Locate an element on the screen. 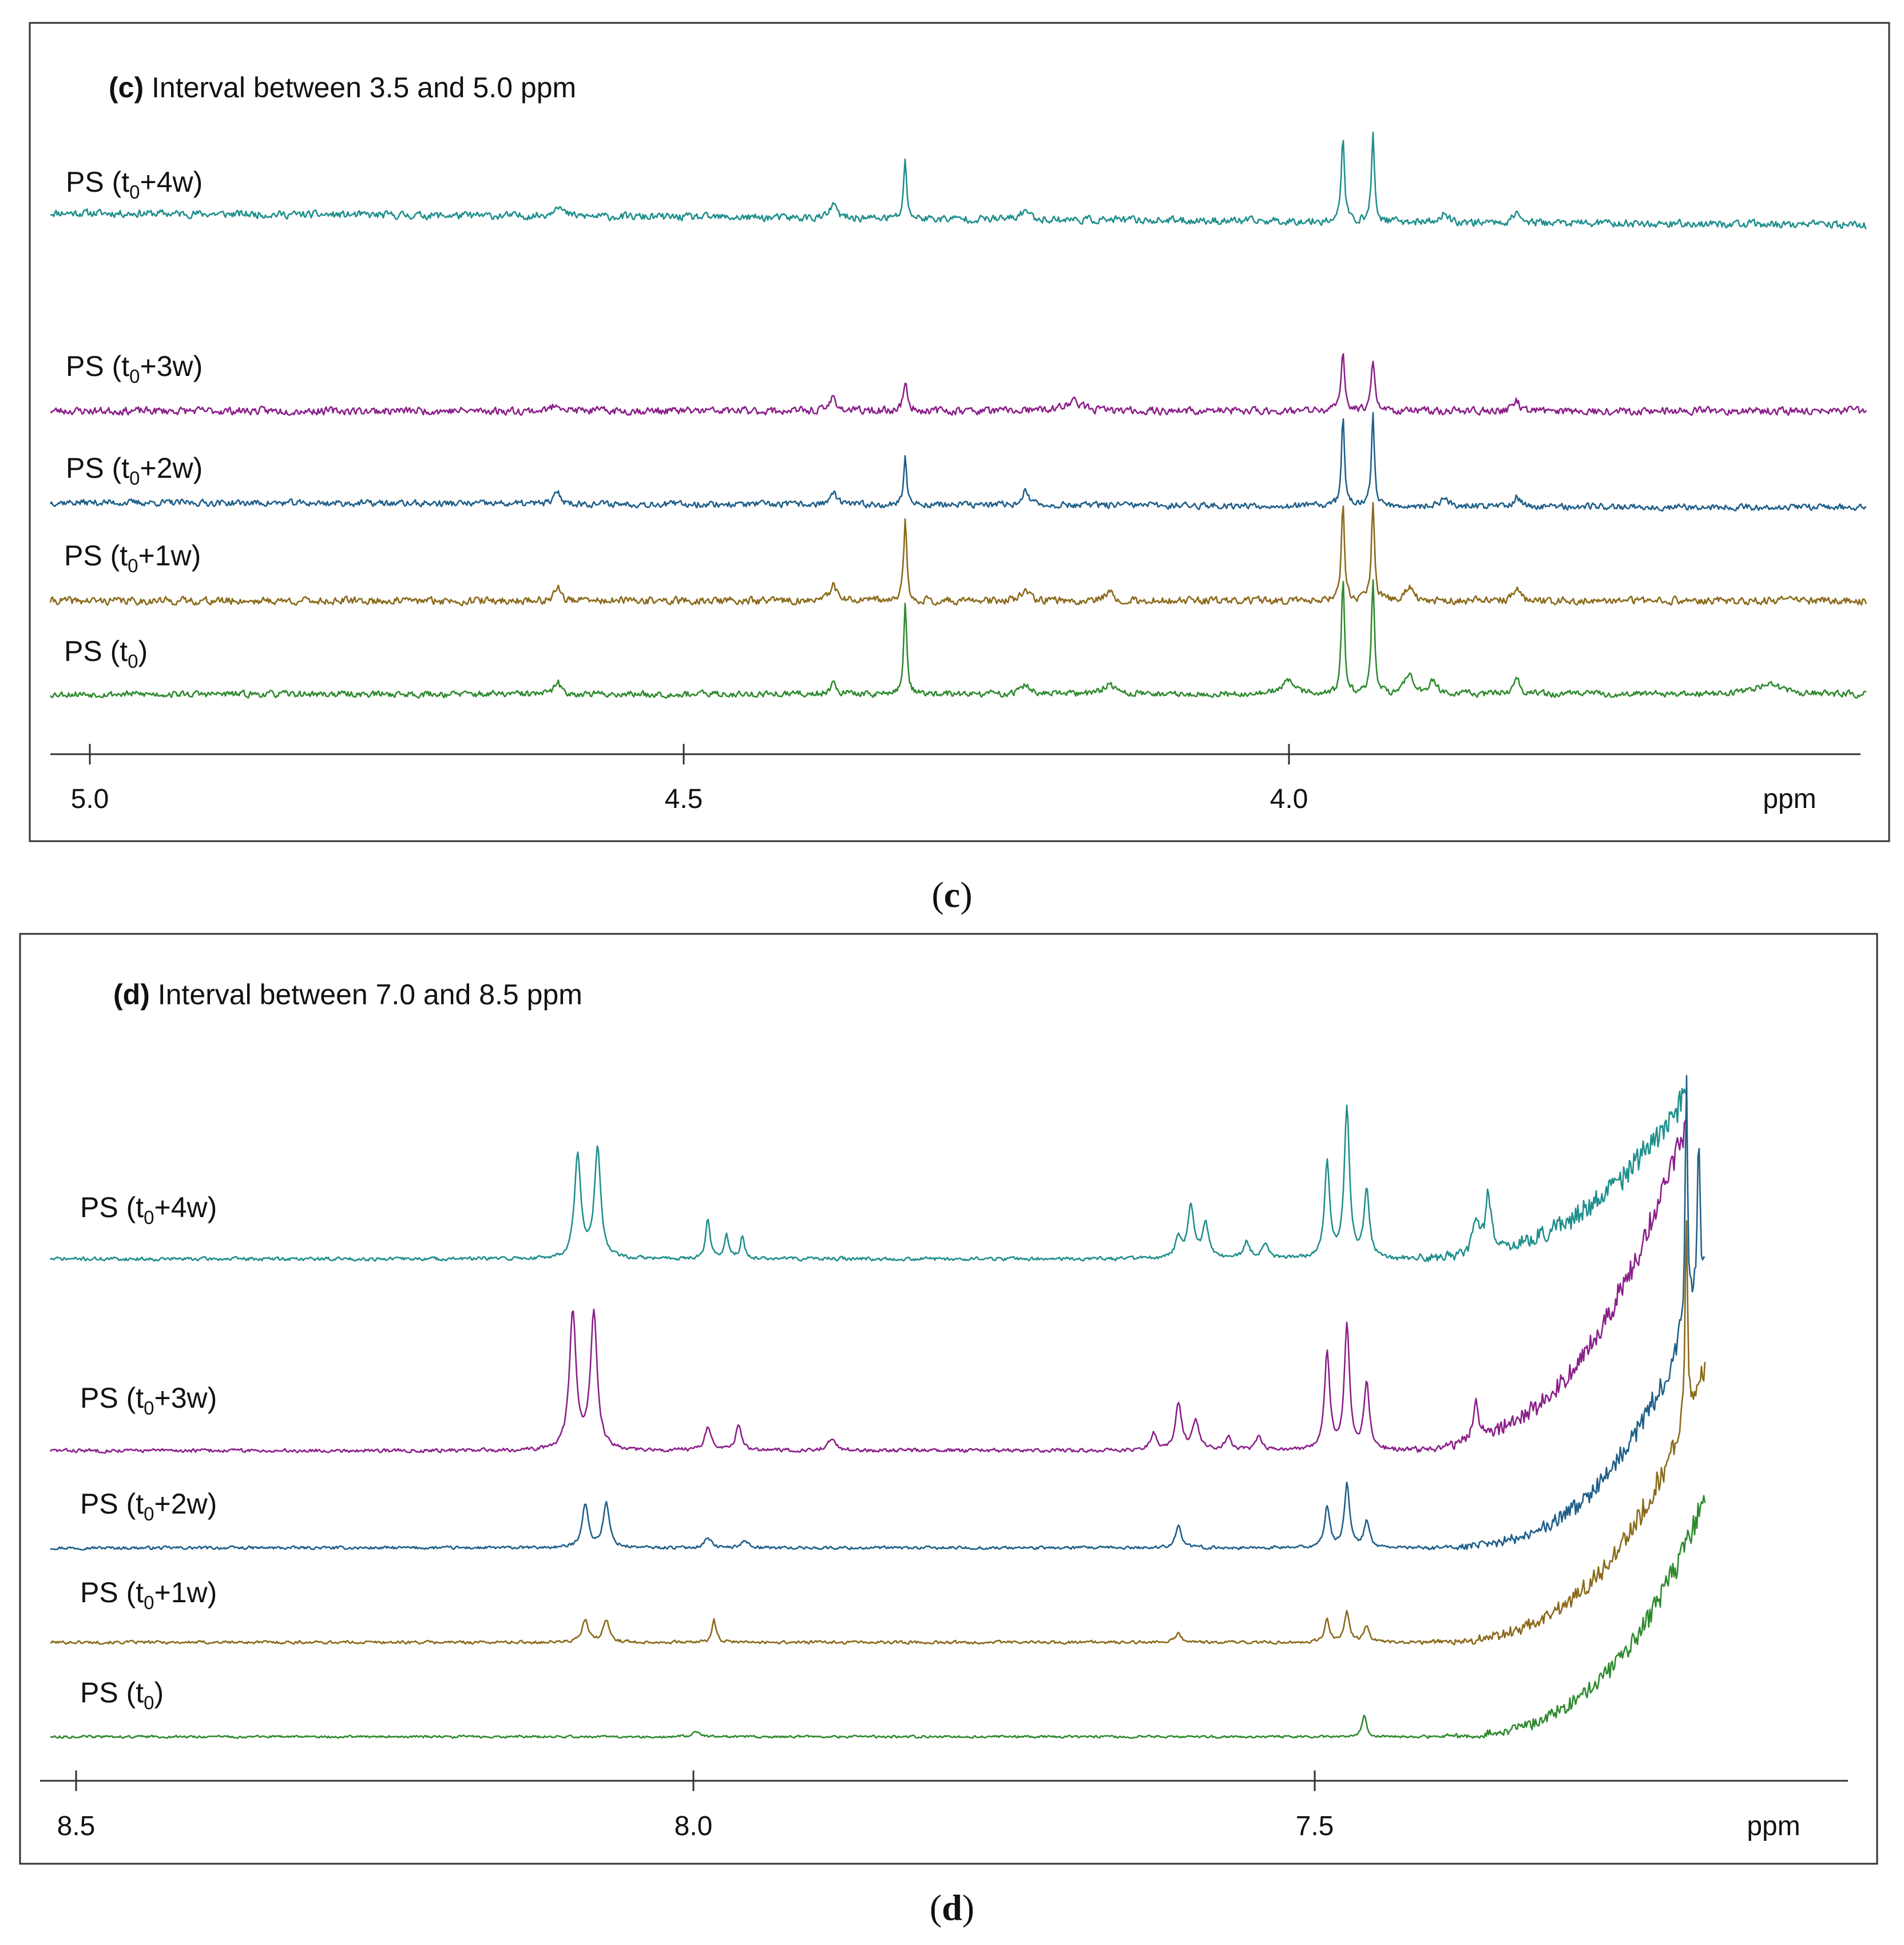  panel-d-label-t0-4w: PS (t0+4w) is located at coordinates (148, 1209).